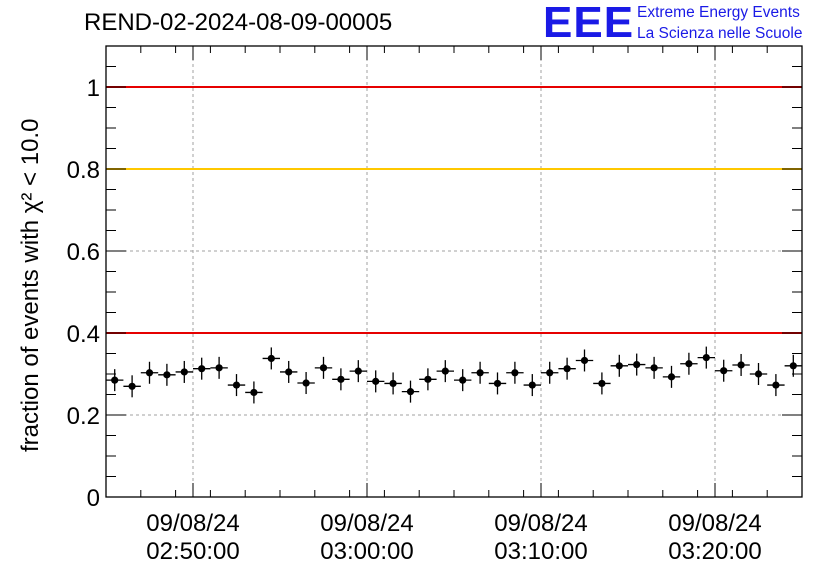 Image resolution: width=836 pixels, height=572 pixels. What do you see at coordinates (540, 551) in the screenshot?
I see `x-tick-time: 03:10:00` at bounding box center [540, 551].